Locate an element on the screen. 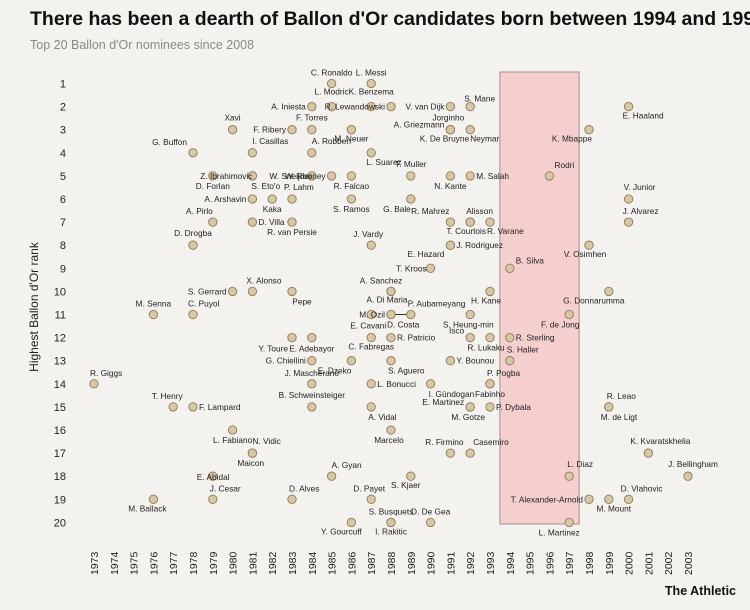 The width and height of the screenshot is (750, 610). point-label: Fabinho is located at coordinates (490, 394).